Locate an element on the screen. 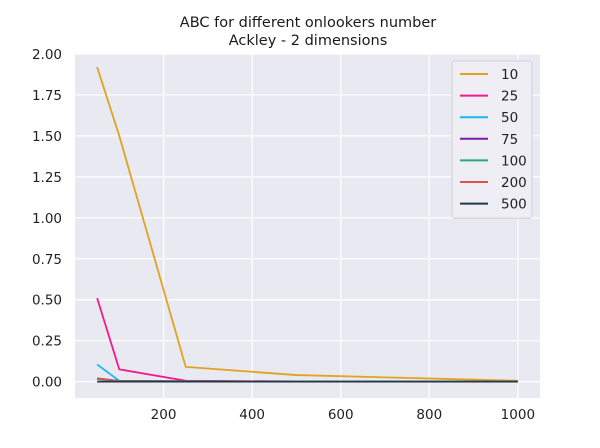 The width and height of the screenshot is (600, 448). x-axis-ticks: 200 400 600 800 1000 is located at coordinates (343, 415).